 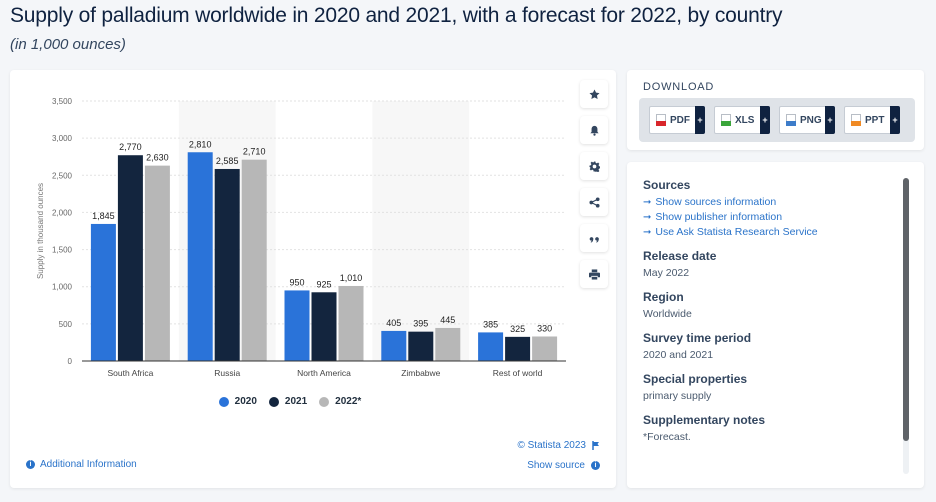 I want to click on xls-file-icon, so click(x=726, y=120).